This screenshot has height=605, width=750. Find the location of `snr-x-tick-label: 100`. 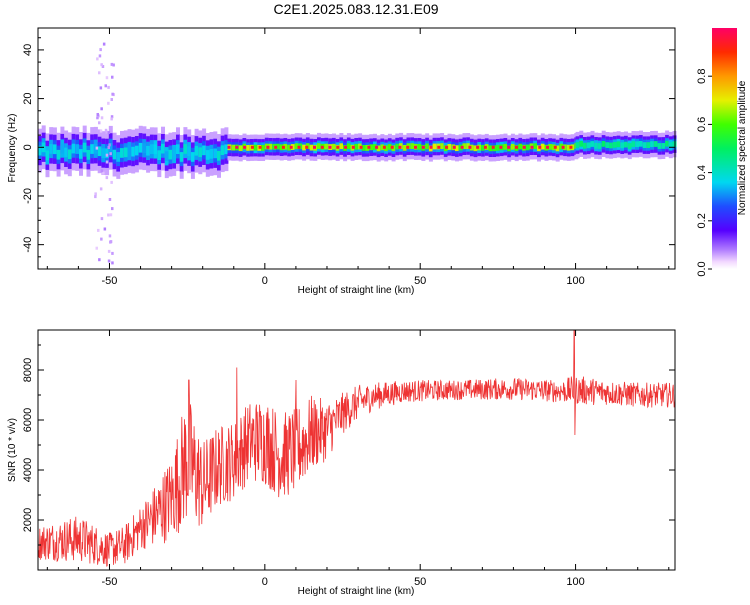

snr-x-tick-label: 100 is located at coordinates (575, 582).